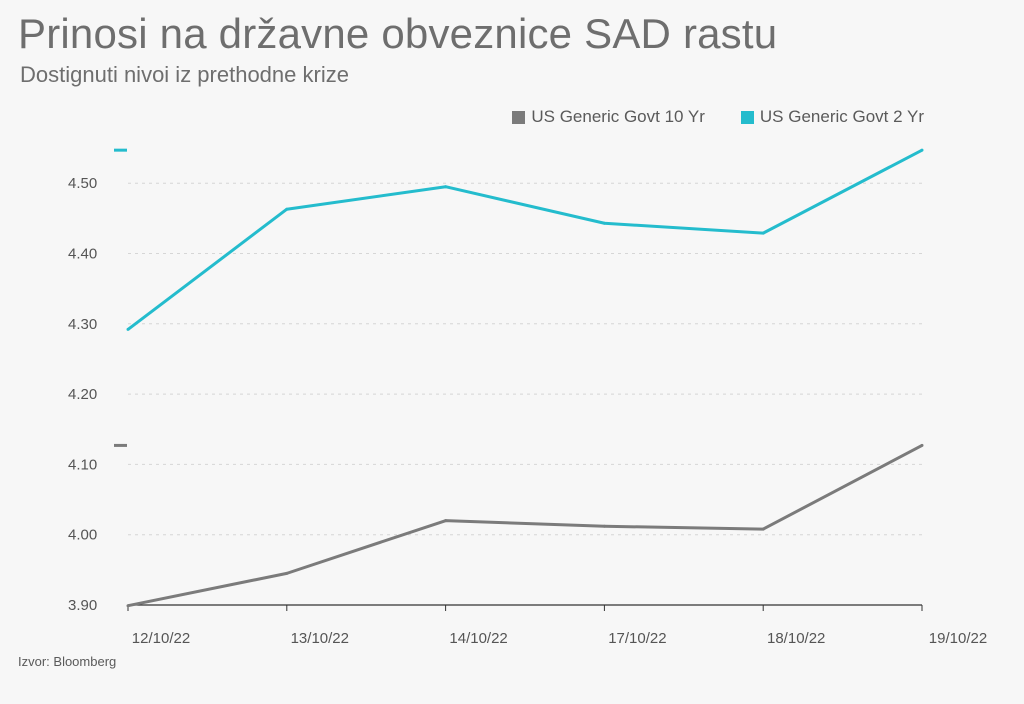 The height and width of the screenshot is (704, 1024). Describe the element at coordinates (747, 117) in the screenshot. I see `legend-swatch-2y` at that location.